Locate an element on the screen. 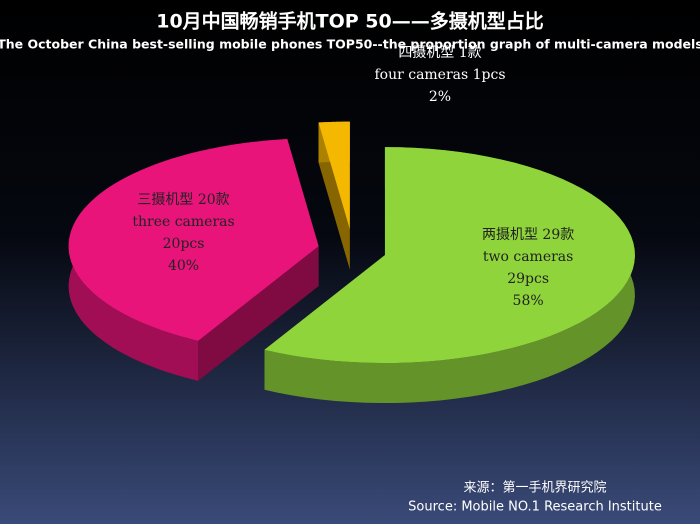 This screenshot has width=700, height=524. category-sublabel: 29pcs is located at coordinates (528, 279).